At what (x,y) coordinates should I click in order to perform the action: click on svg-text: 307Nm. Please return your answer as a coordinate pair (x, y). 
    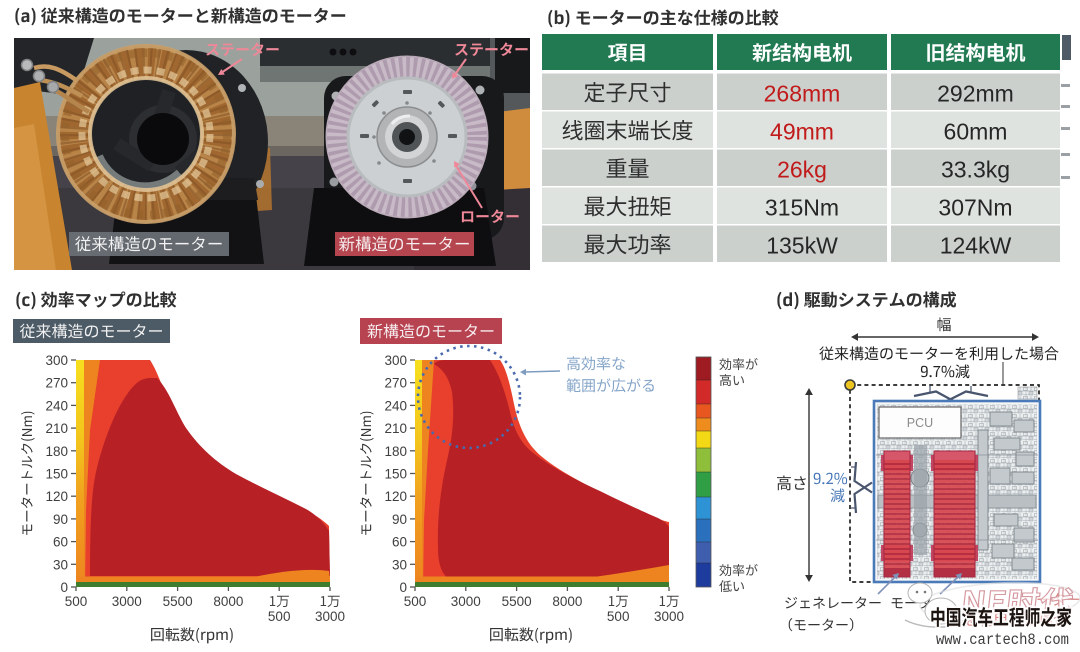
    Looking at the image, I should click on (975, 208).